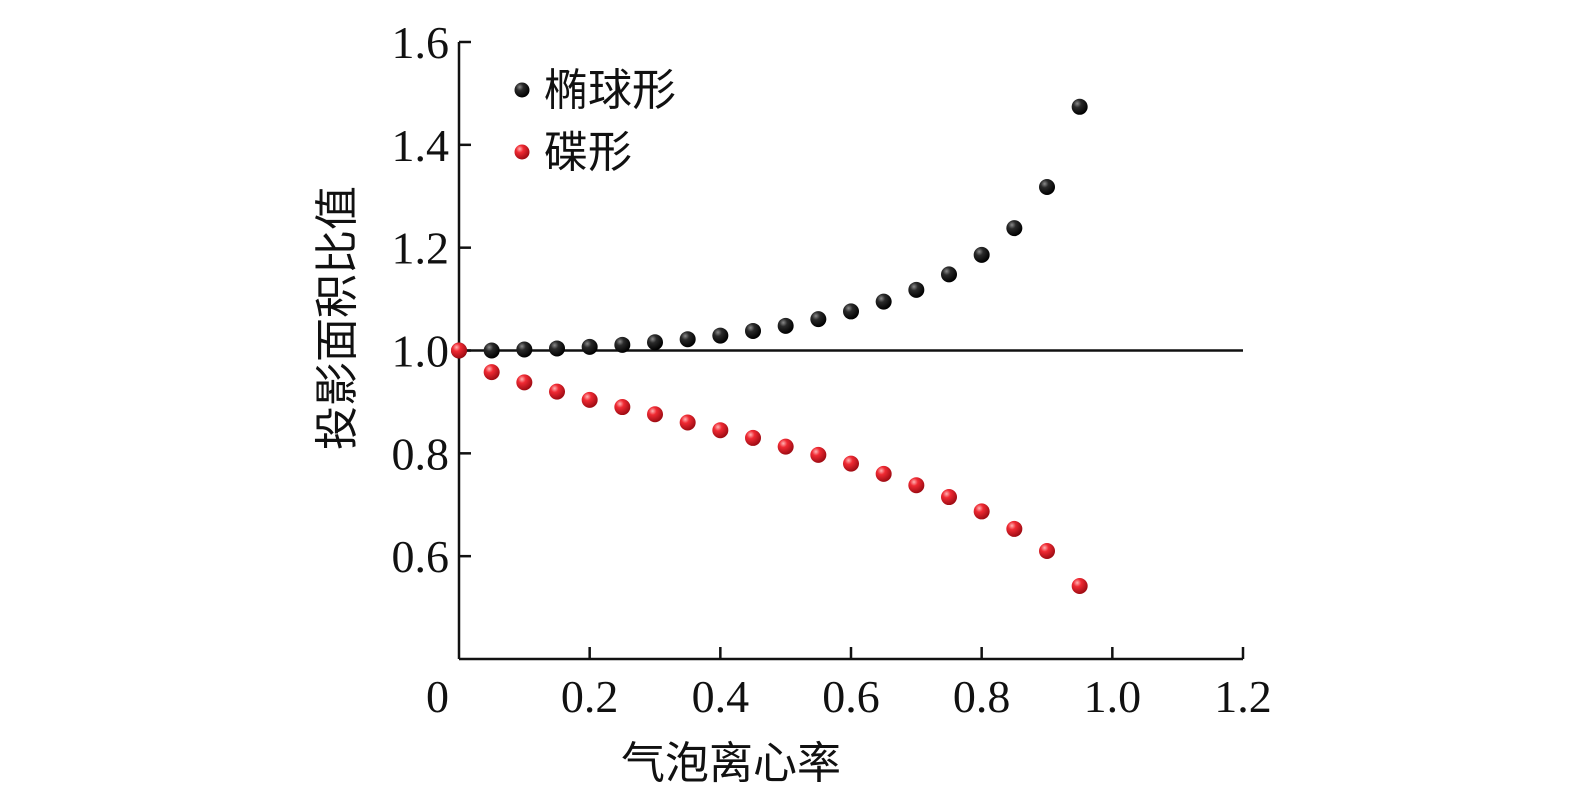 The height and width of the screenshot is (799, 1575). Describe the element at coordinates (769, 468) in the screenshot. I see `series-disc` at that location.